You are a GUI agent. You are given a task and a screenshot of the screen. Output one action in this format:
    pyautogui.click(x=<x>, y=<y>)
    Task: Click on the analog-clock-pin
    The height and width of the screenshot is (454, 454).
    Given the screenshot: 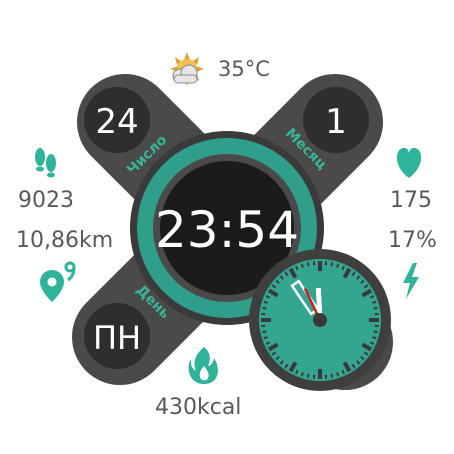 What is the action you would take?
    pyautogui.click(x=320, y=320)
    